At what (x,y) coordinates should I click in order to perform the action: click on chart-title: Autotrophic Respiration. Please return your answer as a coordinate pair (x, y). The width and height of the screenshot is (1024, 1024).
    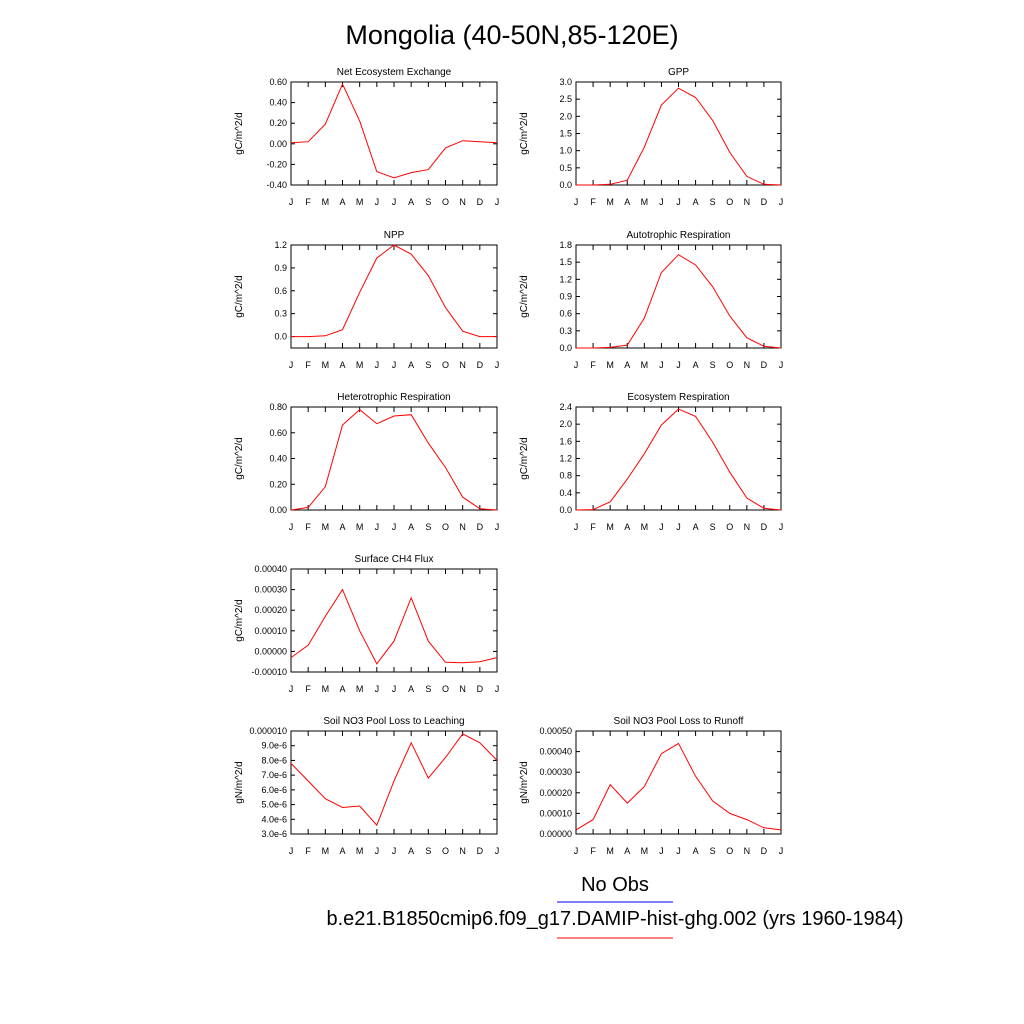
    Looking at the image, I should click on (679, 235).